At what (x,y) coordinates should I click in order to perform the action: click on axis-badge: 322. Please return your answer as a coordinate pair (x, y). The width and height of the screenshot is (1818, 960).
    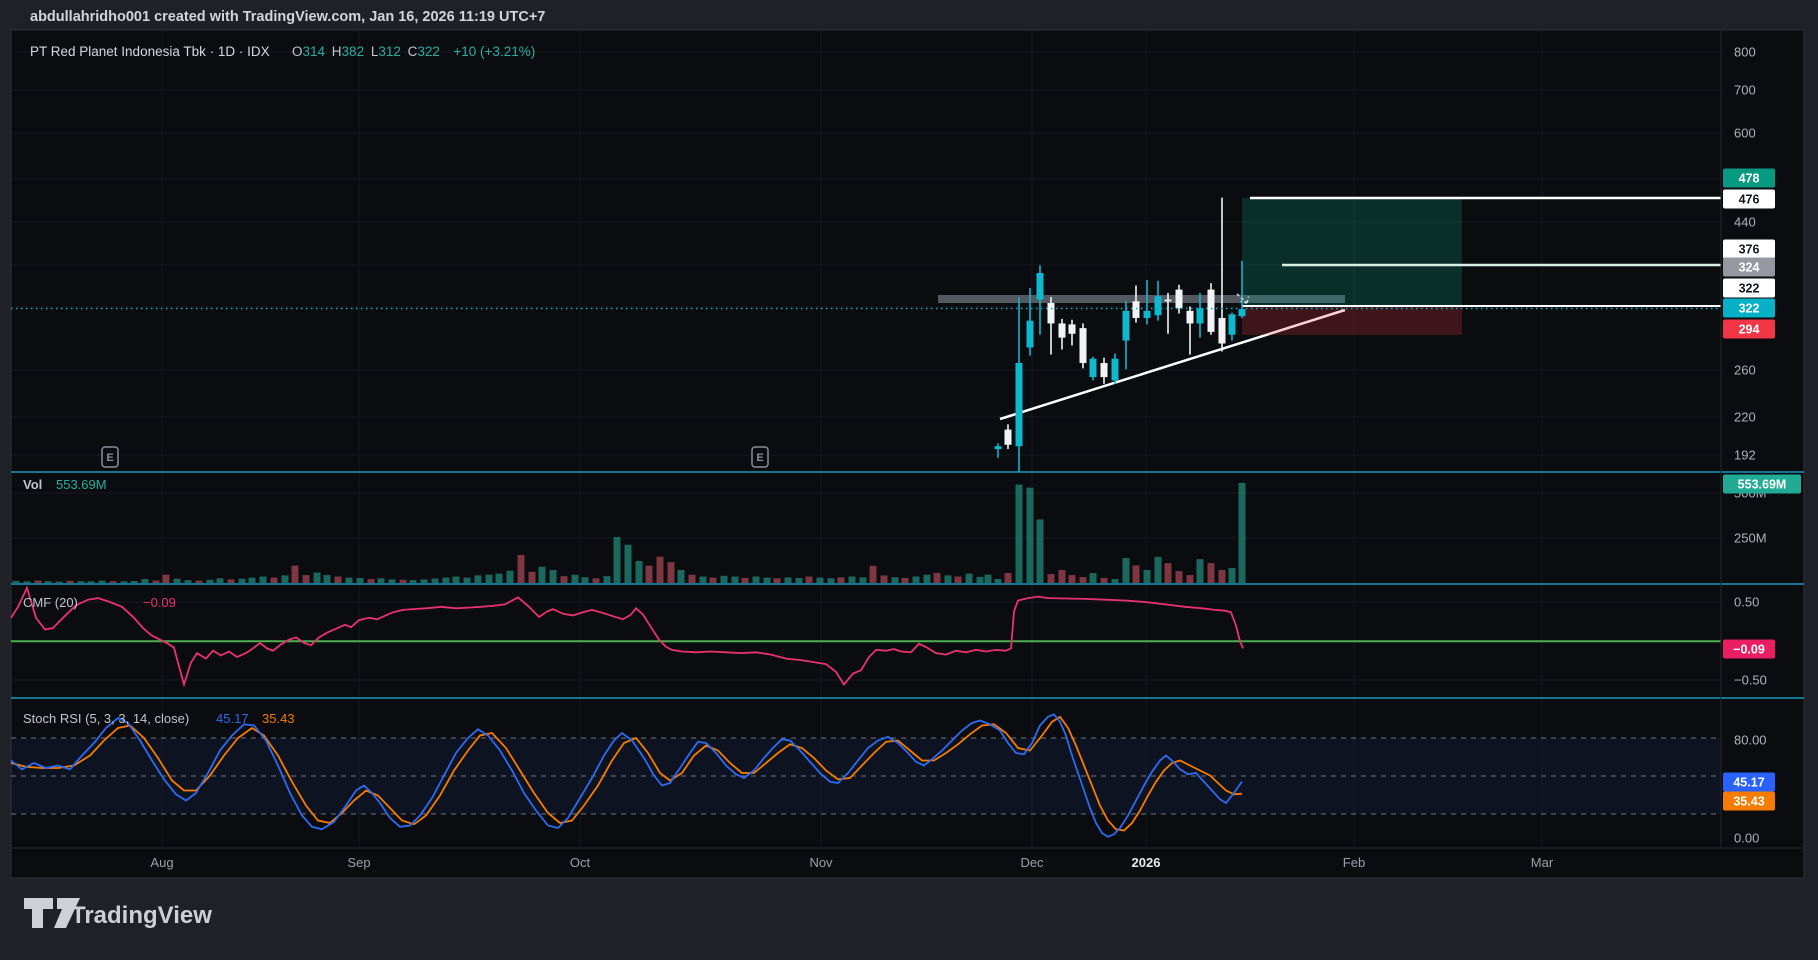
    Looking at the image, I should click on (1749, 288).